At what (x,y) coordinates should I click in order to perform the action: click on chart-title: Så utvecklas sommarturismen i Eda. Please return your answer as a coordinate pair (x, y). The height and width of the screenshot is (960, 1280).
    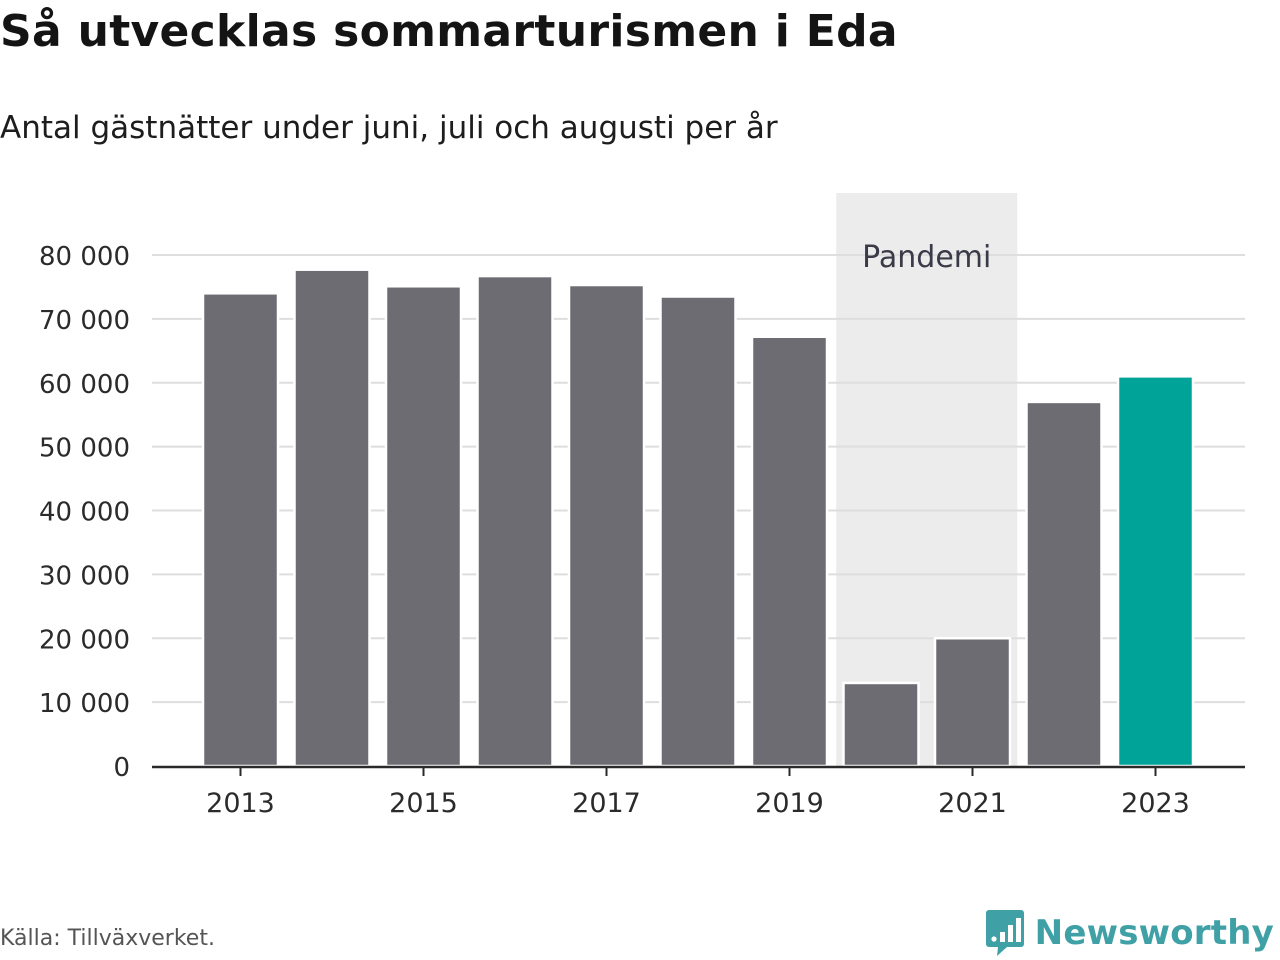
    Looking at the image, I should click on (449, 31).